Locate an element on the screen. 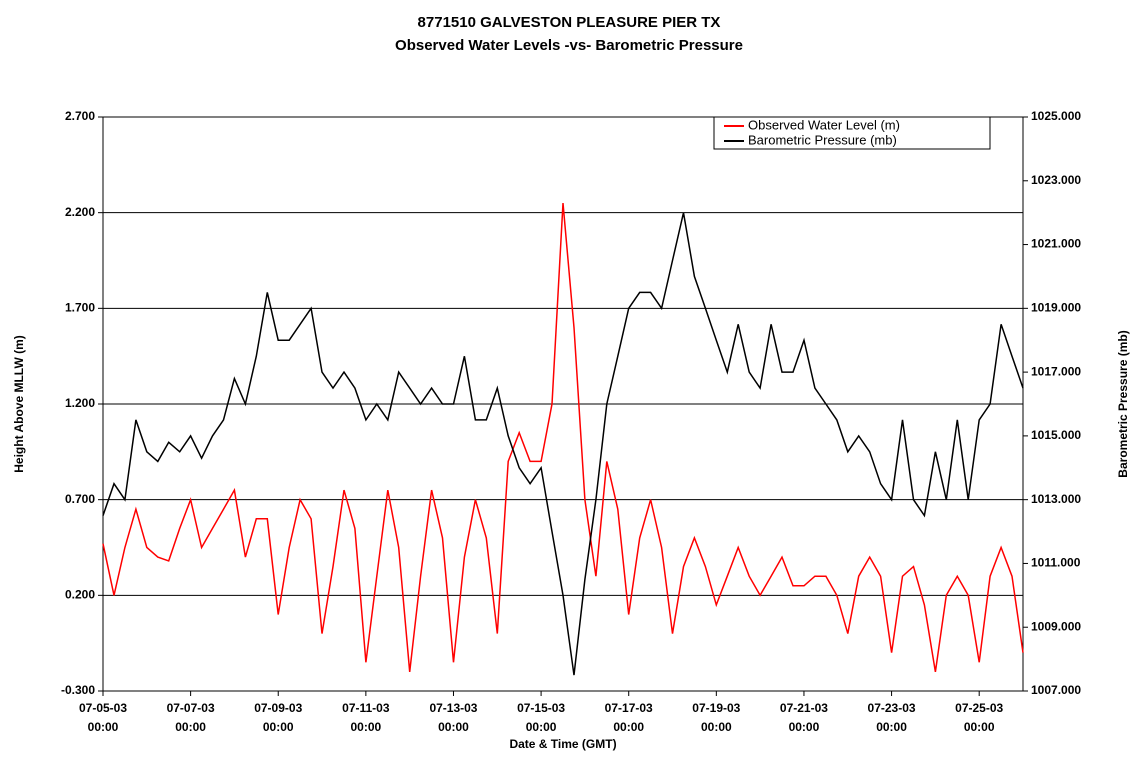  x-tick-label: 07-07-03 00:00 is located at coordinates (190, 717).